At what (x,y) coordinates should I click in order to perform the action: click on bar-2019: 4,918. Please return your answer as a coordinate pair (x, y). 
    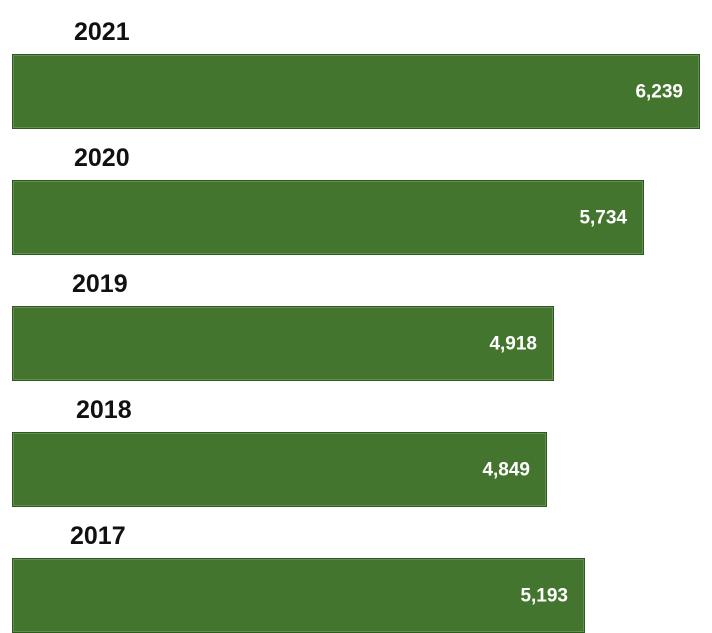
    Looking at the image, I should click on (283, 343).